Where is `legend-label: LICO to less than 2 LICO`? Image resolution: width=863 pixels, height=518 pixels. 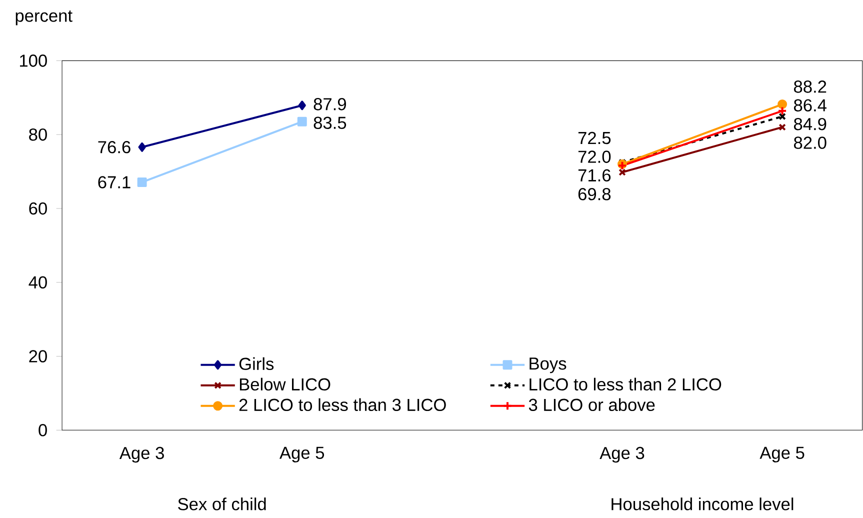 legend-label: LICO to less than 2 LICO is located at coordinates (626, 384).